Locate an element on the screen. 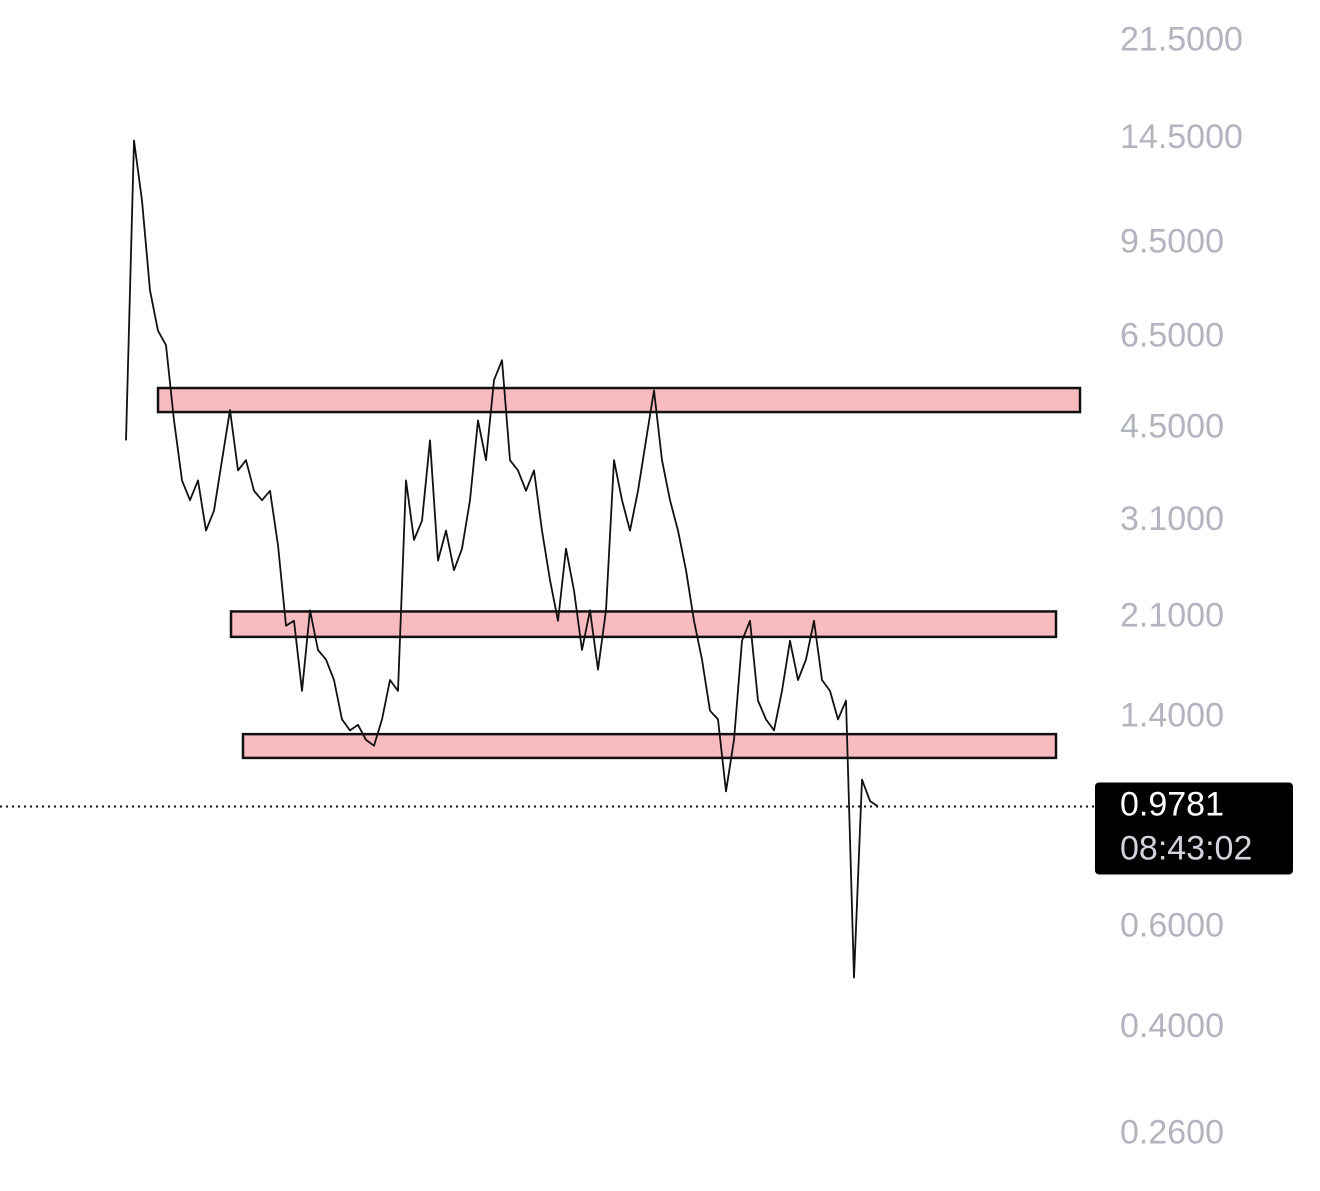  y-tick-label: 3.1000 is located at coordinates (1172, 519).